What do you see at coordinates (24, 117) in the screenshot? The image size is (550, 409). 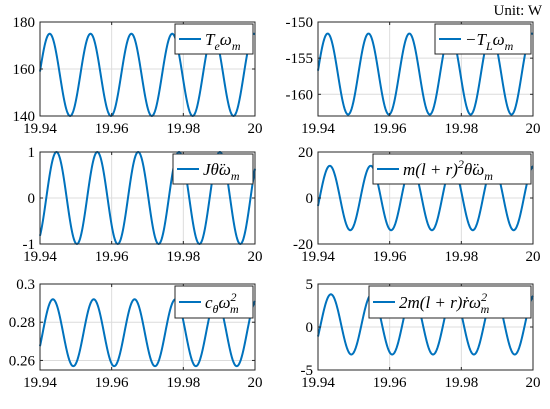 I see `y-tick-label: 140` at bounding box center [24, 117].